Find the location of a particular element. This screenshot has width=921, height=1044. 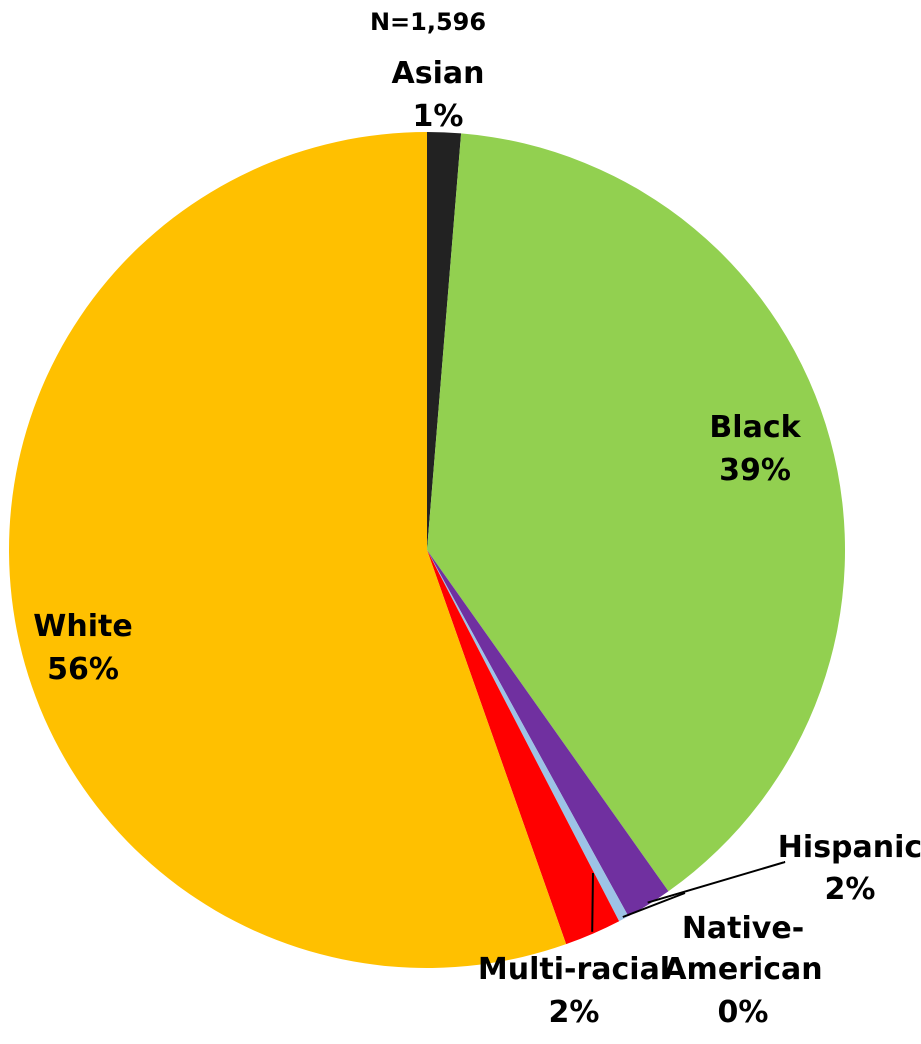

leader-lines is located at coordinates (688, 896).